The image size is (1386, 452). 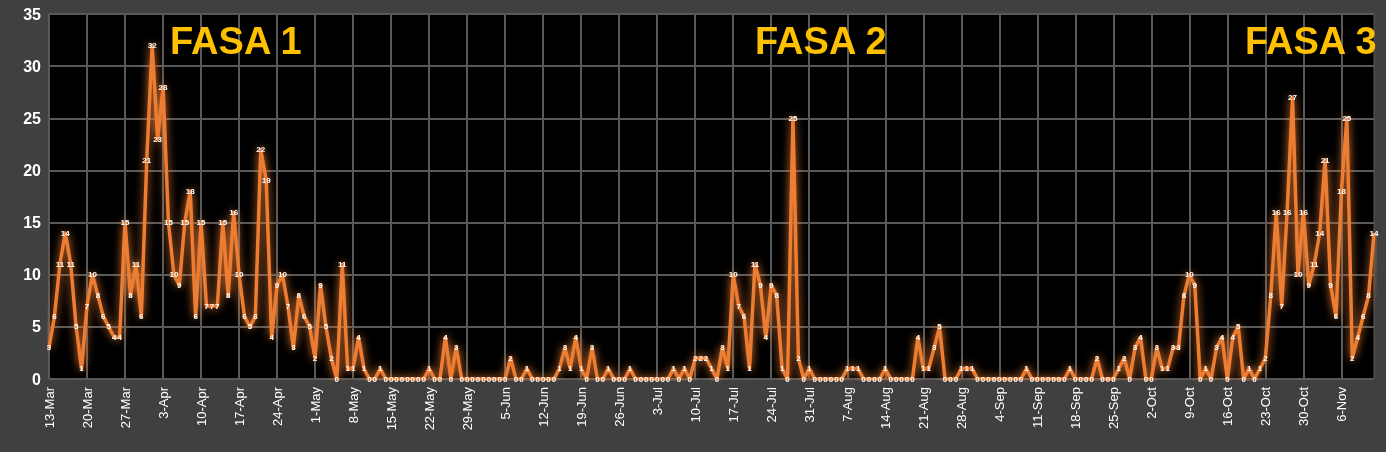 What do you see at coordinates (234, 212) in the screenshot?
I see `data-label: 16` at bounding box center [234, 212].